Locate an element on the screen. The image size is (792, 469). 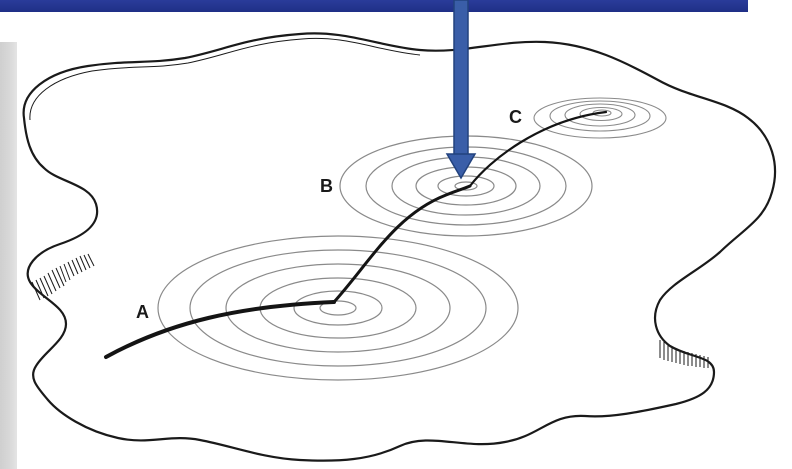
travel-path-c is located at coordinates (538, 149).